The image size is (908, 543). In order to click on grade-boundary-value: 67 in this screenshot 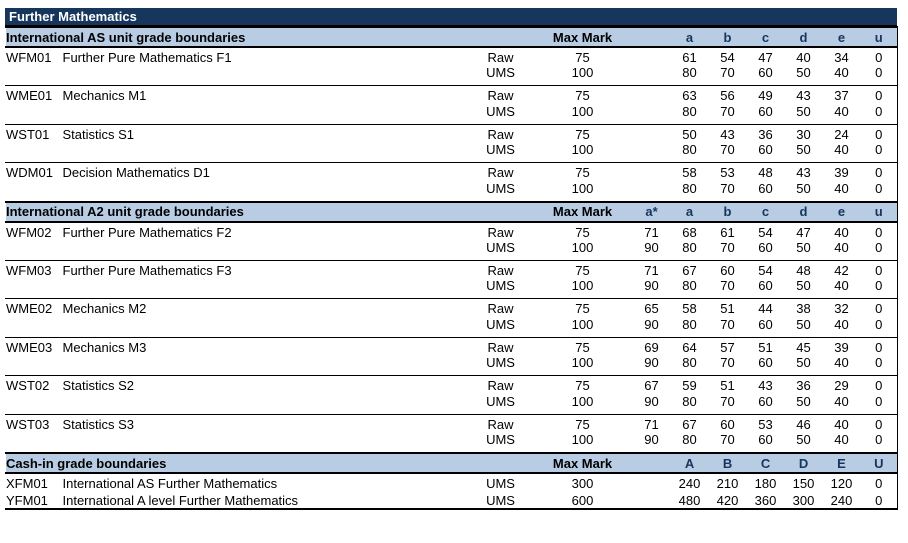, I will do `click(689, 270)`.